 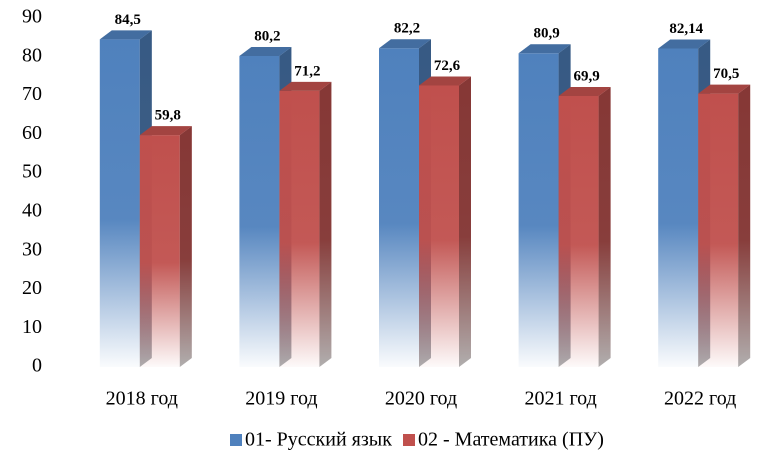 What do you see at coordinates (686, 29) in the screenshot?
I see `value-label: 82,14` at bounding box center [686, 29].